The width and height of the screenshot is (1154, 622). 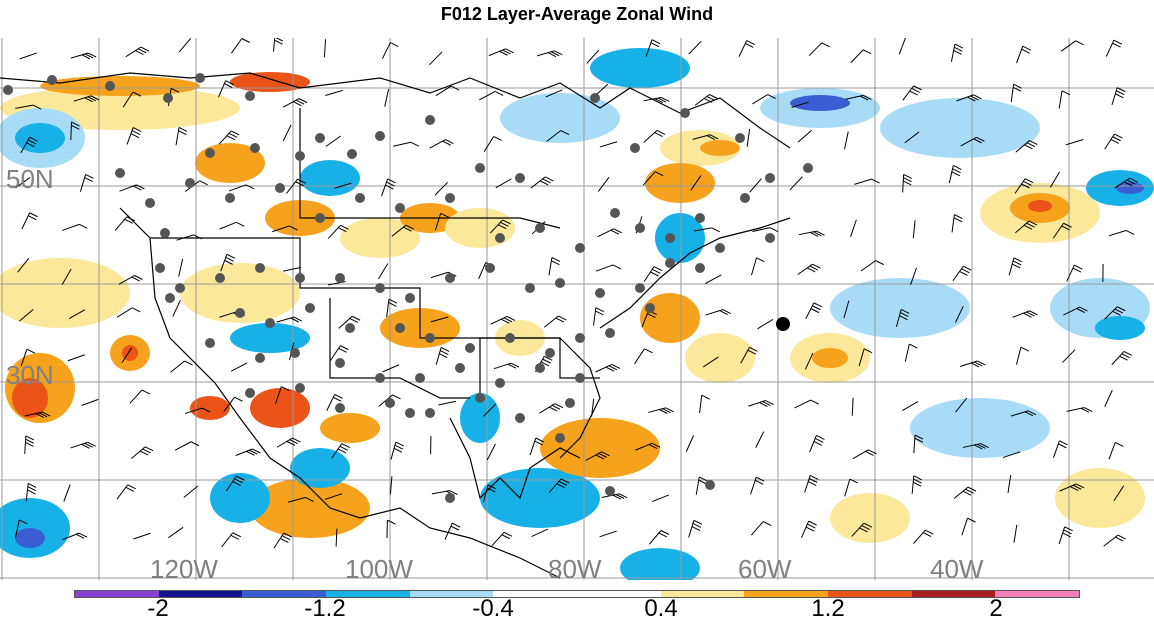 I want to click on colorbar, so click(x=577, y=594).